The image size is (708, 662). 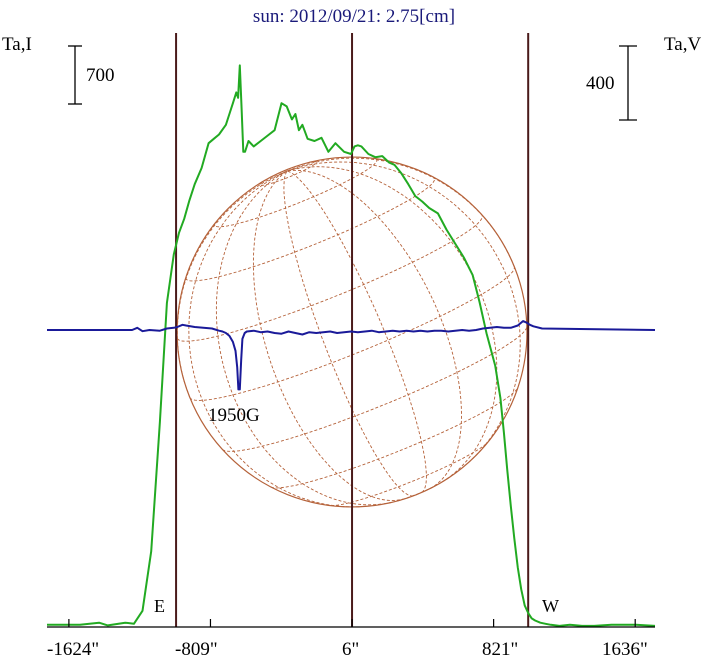 I want to click on plot-frame, so click(x=351, y=623).